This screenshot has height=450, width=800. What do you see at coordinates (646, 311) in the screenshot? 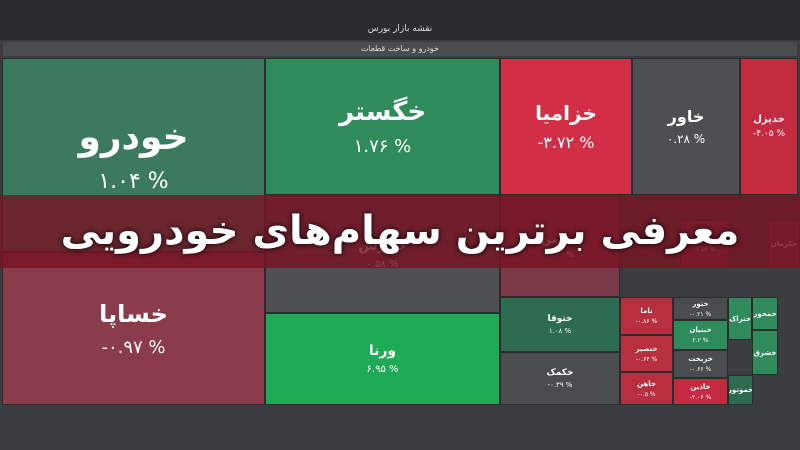
I see `stock-name: ناما` at bounding box center [646, 311].